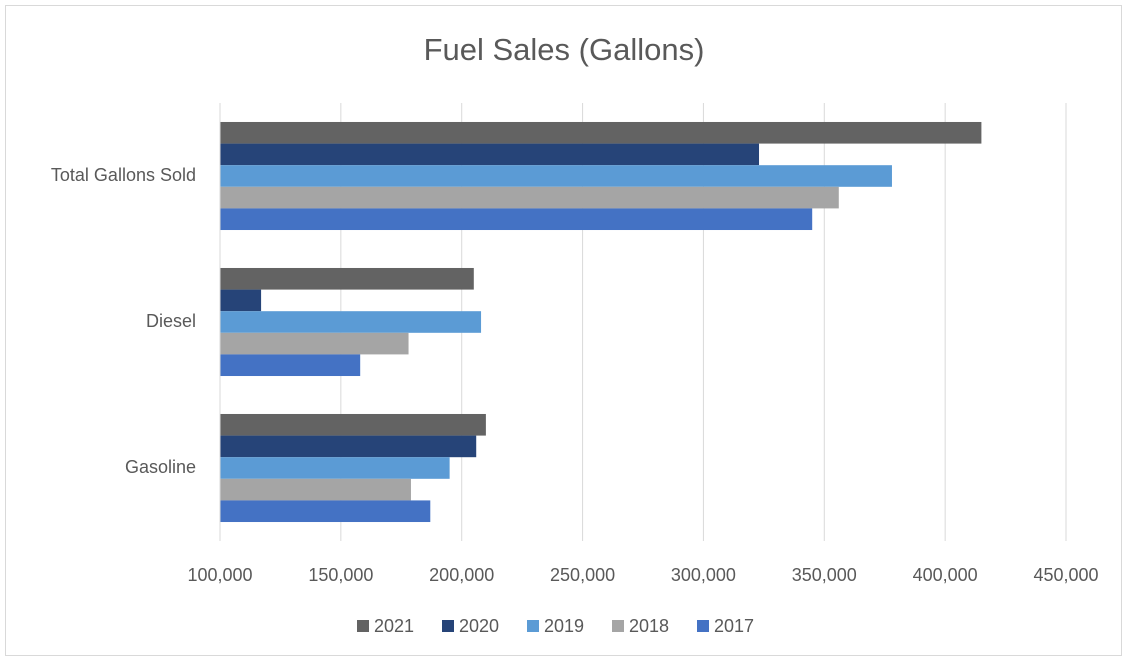 This screenshot has height=667, width=1128. What do you see at coordinates (479, 626) in the screenshot?
I see `legend-label: 2020` at bounding box center [479, 626].